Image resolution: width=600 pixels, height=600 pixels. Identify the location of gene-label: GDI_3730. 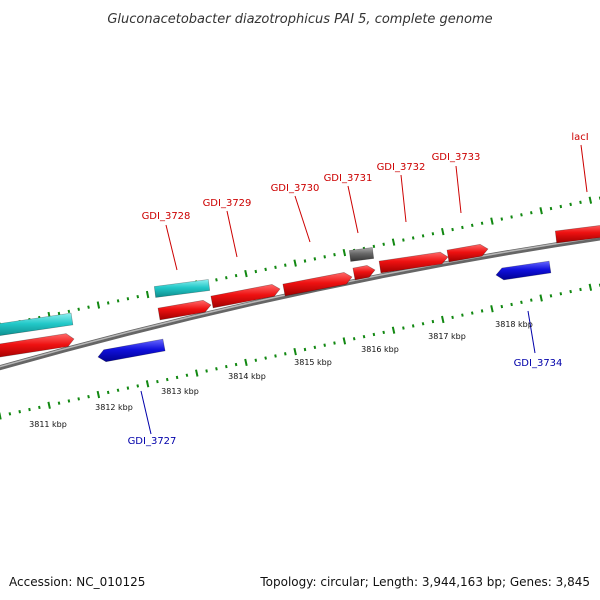
(295, 188).